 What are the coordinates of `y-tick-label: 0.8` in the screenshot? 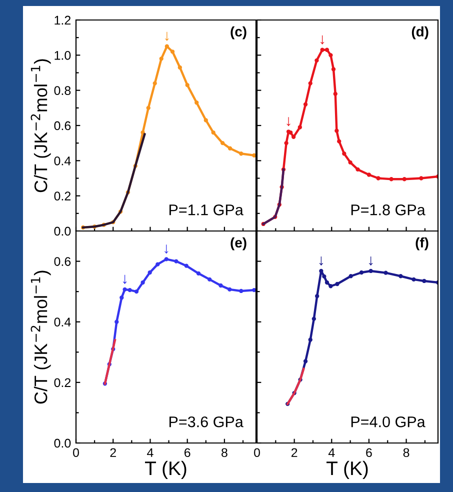 It's located at (62, 90).